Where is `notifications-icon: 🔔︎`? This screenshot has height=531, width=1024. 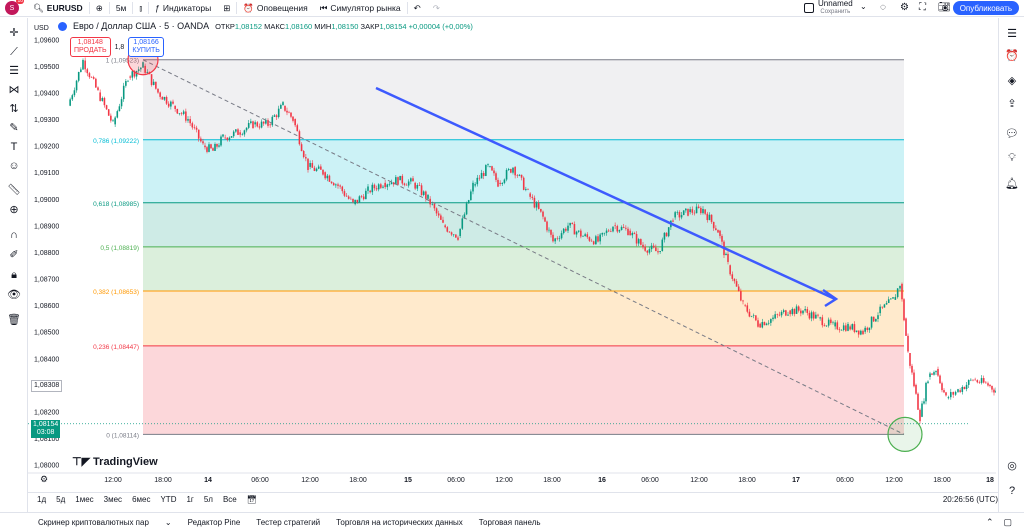
notifications-icon: 🔔︎ is located at coordinates (1012, 184).